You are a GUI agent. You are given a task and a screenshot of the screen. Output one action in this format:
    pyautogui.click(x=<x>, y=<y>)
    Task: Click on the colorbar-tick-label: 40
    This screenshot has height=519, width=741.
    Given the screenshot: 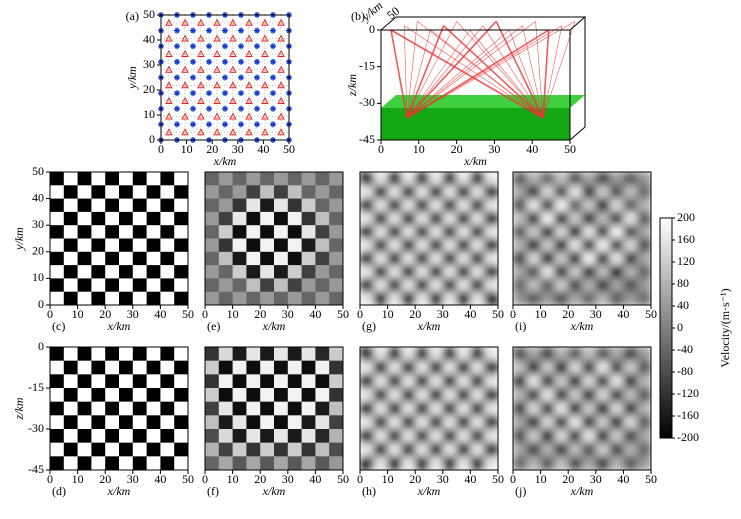 What is the action you would take?
    pyautogui.click(x=683, y=305)
    